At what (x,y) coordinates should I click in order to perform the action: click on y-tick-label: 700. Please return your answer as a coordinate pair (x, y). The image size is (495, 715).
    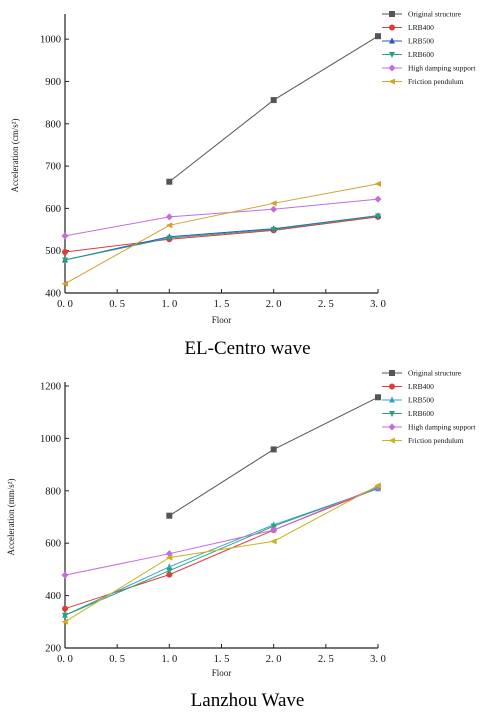
    Looking at the image, I should click on (53, 167).